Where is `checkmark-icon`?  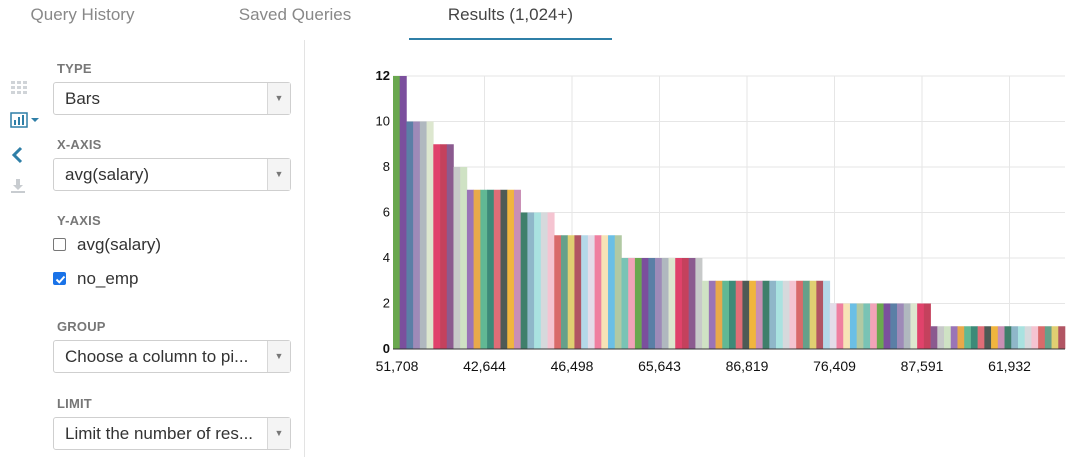
checkmark-icon is located at coordinates (60, 279).